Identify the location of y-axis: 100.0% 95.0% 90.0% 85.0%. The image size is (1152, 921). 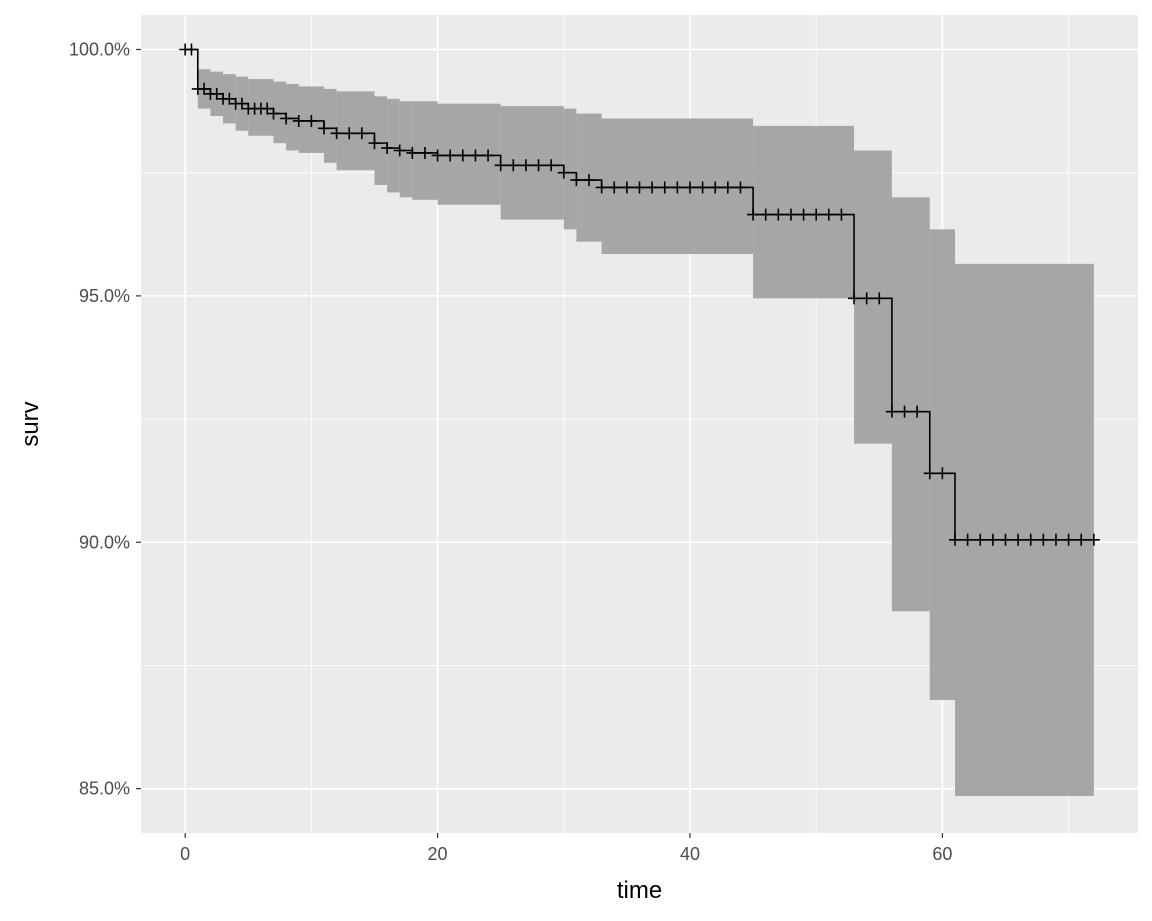
(105, 419).